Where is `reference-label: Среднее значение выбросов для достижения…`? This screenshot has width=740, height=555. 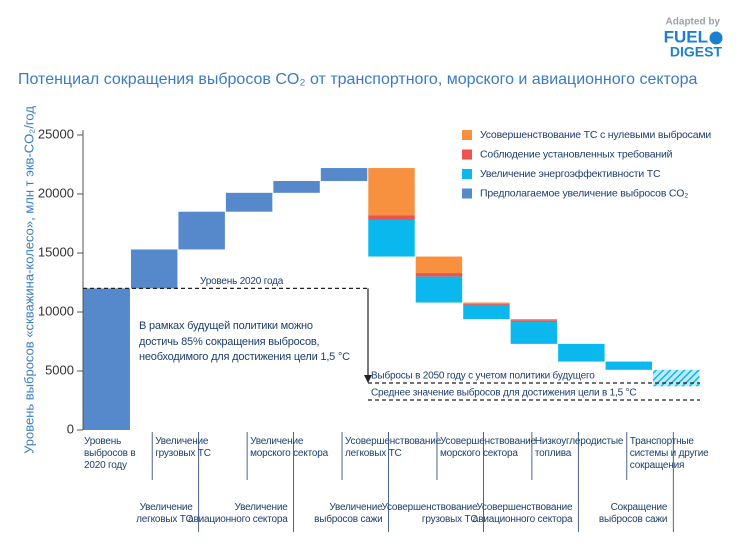 reference-label: Среднее значение выбросов для достижения… is located at coordinates (503, 393).